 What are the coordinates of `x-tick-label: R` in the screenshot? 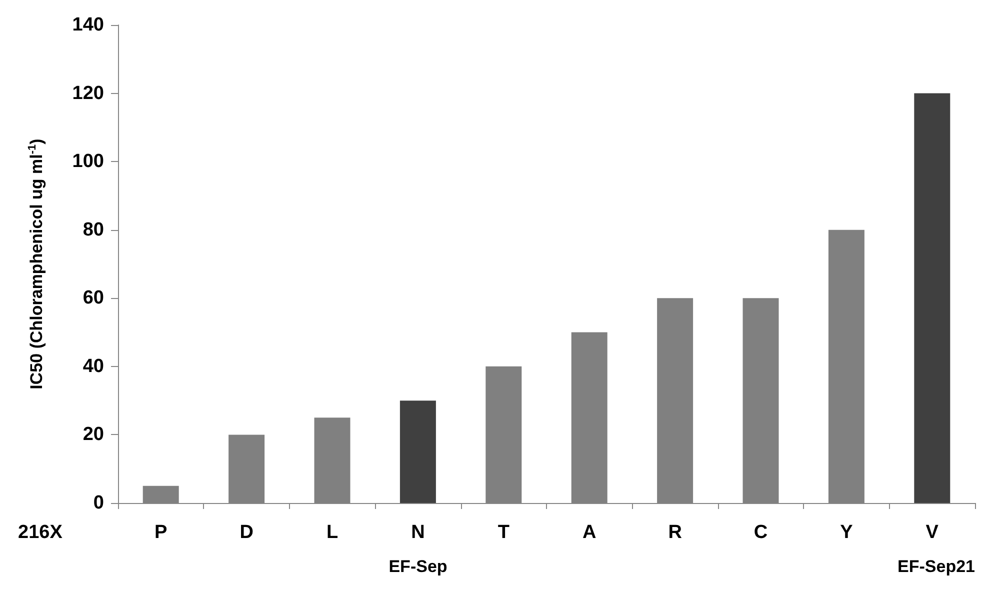 It's located at (675, 532).